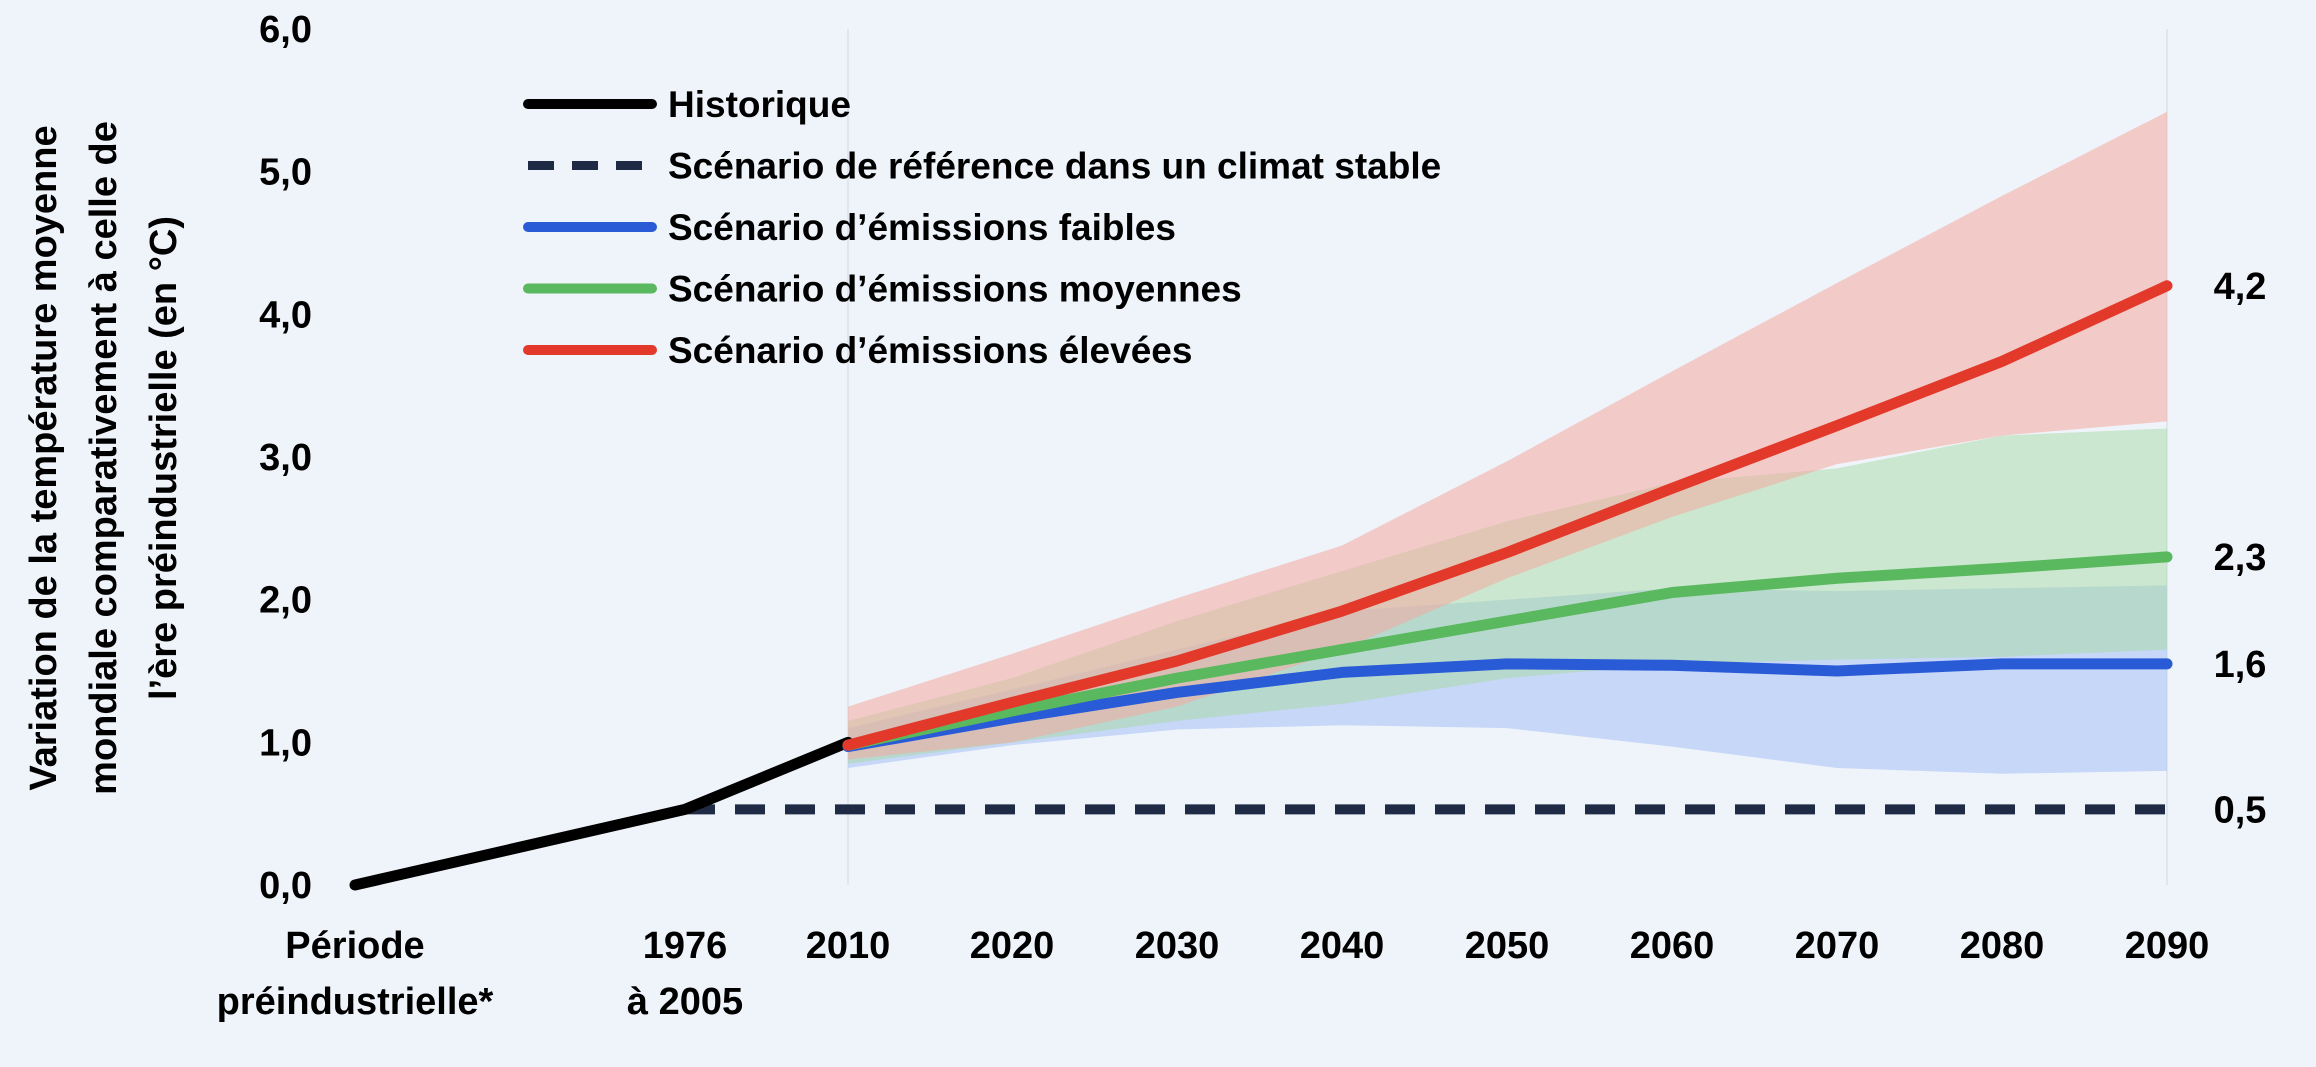  What do you see at coordinates (285, 886) in the screenshot?
I see `y-tick-label: 0,0` at bounding box center [285, 886].